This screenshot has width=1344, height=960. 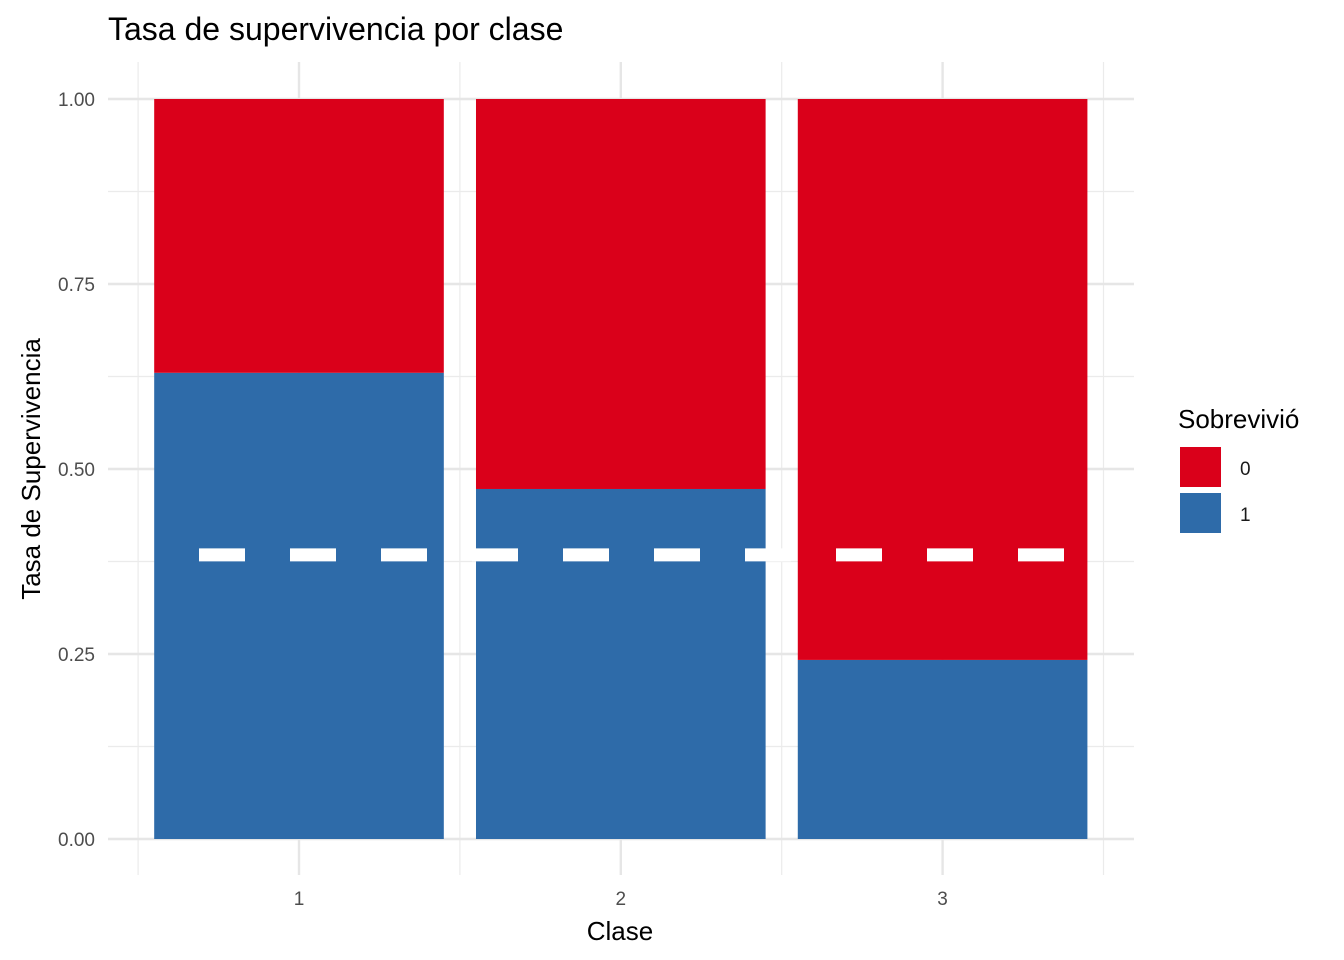 What do you see at coordinates (299, 899) in the screenshot?
I see `x-tick-label: 1` at bounding box center [299, 899].